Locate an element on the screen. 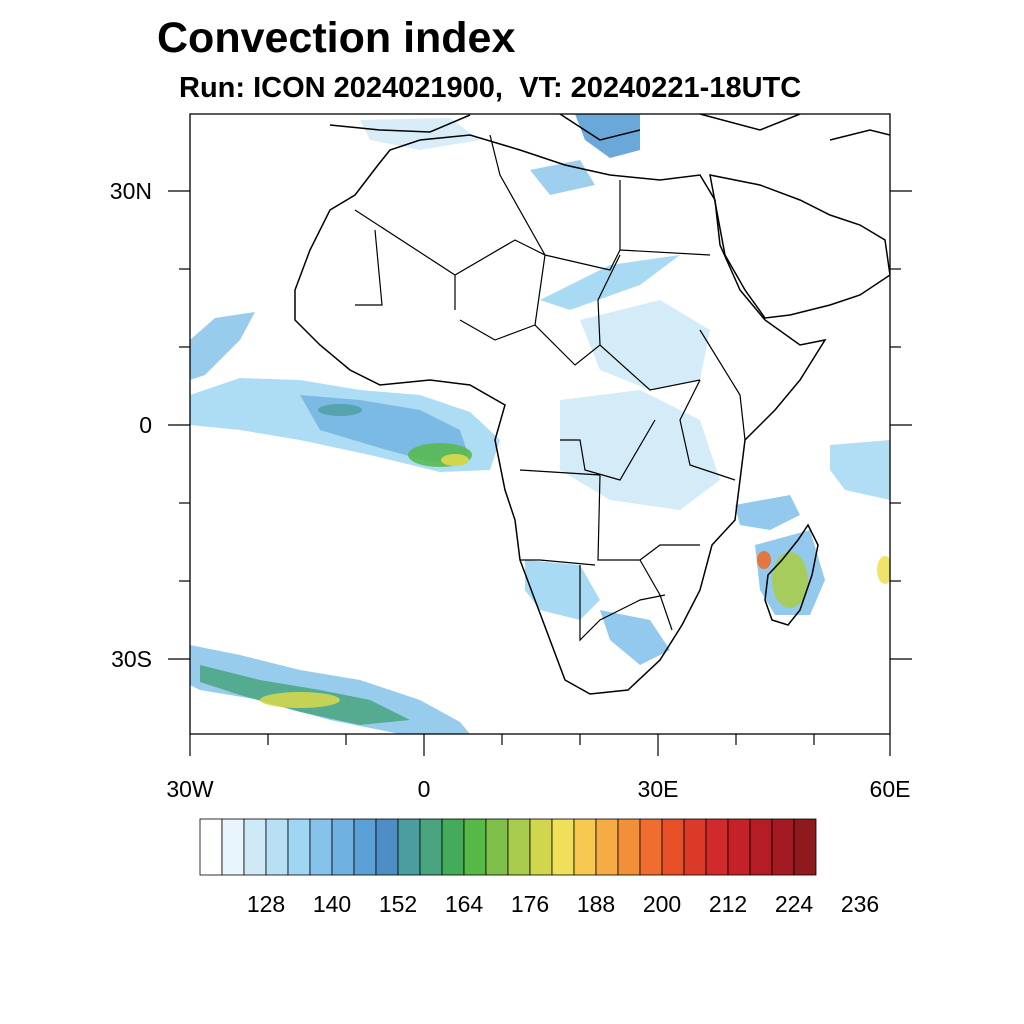 The width and height of the screenshot is (1024, 1024). colorbar-label: 188 is located at coordinates (596, 904).